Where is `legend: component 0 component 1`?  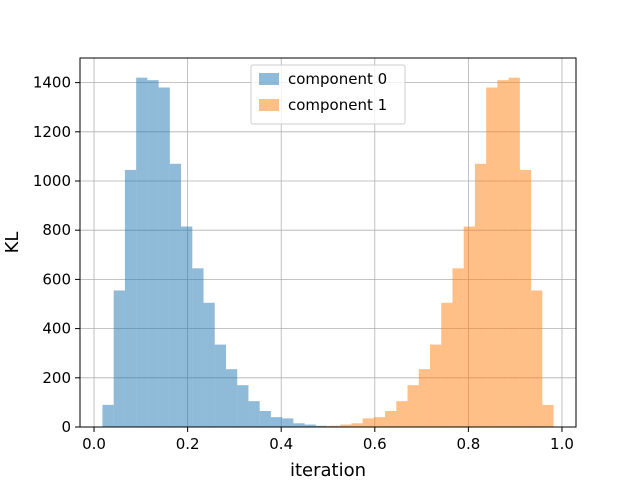 legend: component 0 component 1 is located at coordinates (328, 94).